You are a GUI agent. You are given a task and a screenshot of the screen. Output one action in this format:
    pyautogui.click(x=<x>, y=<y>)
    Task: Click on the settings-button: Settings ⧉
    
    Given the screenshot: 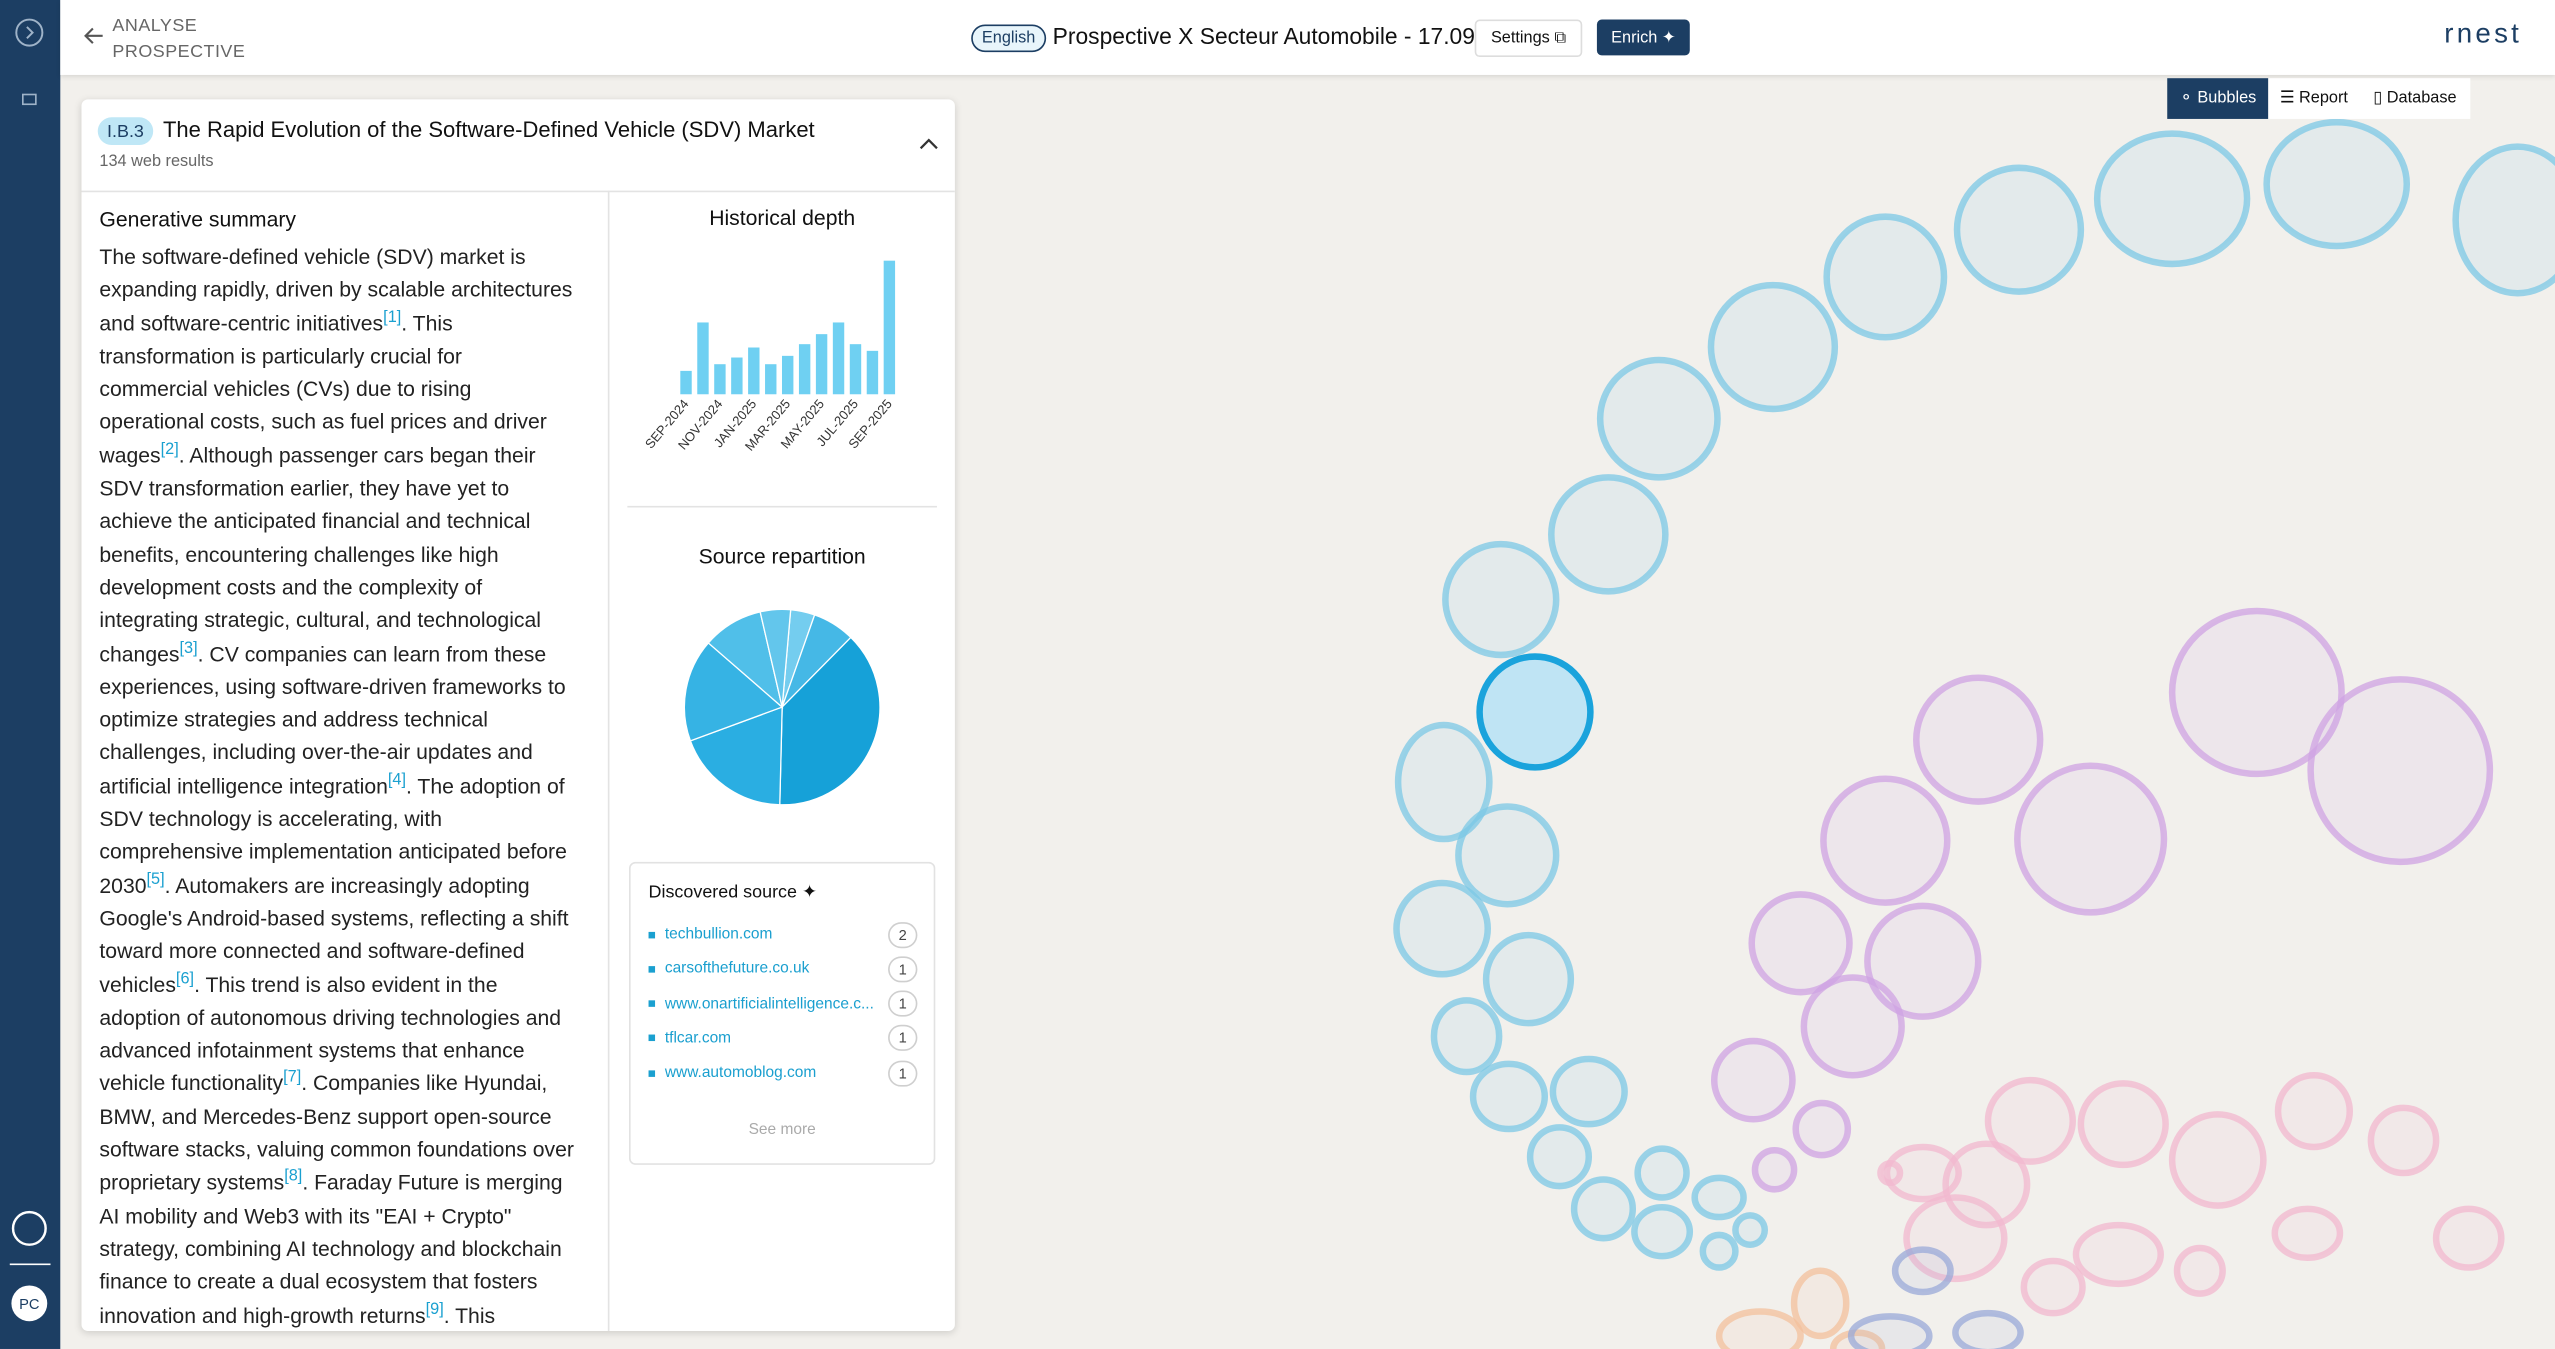 What is the action you would take?
    pyautogui.click(x=1528, y=38)
    